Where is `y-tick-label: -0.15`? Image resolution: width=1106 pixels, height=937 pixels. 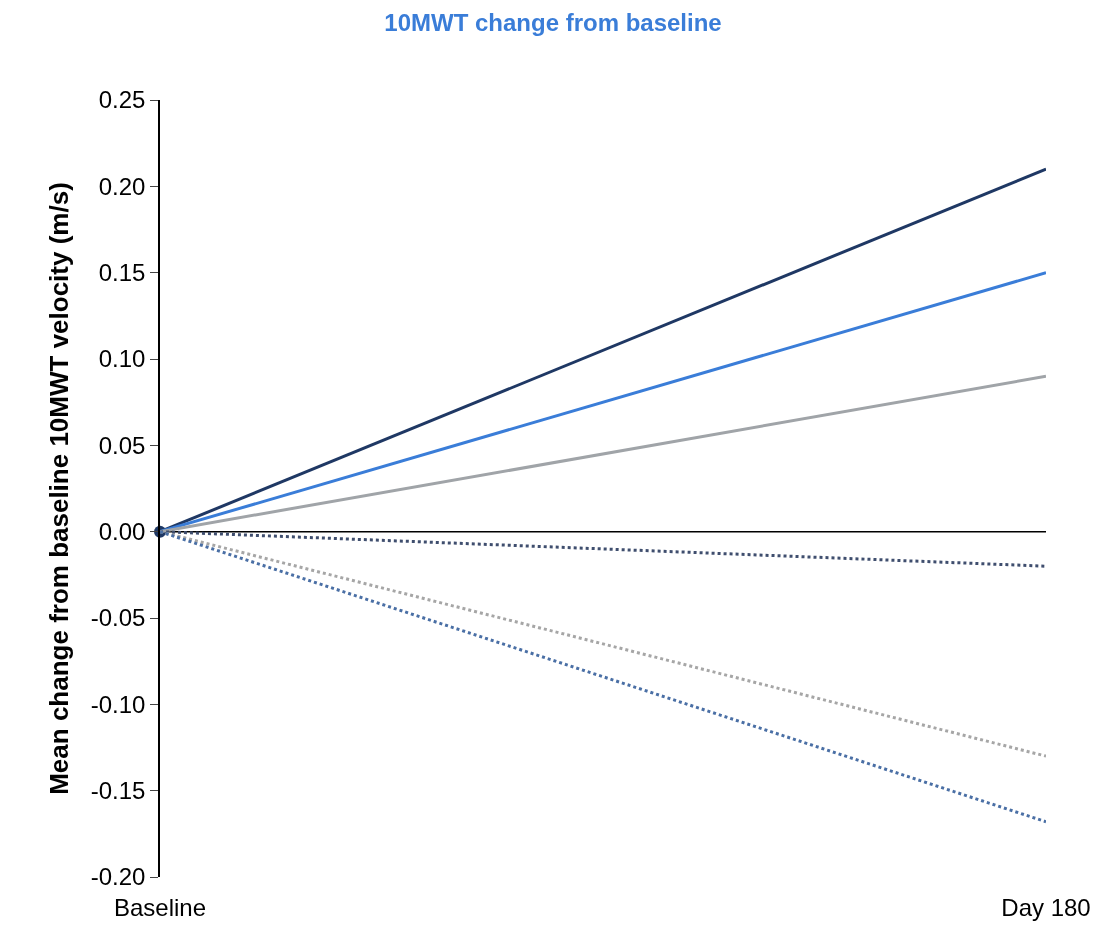
y-tick-label: -0.15 is located at coordinates (118, 791).